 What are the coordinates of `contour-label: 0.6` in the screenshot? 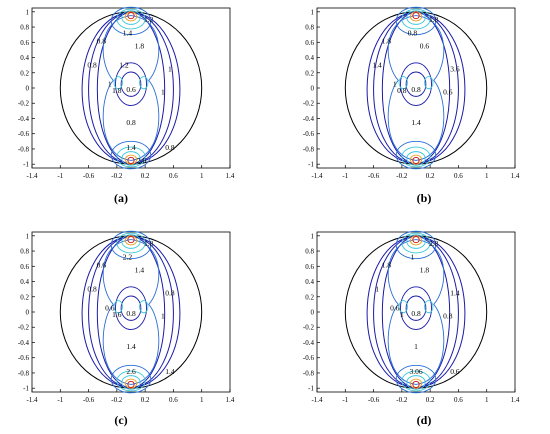 It's located at (395, 308).